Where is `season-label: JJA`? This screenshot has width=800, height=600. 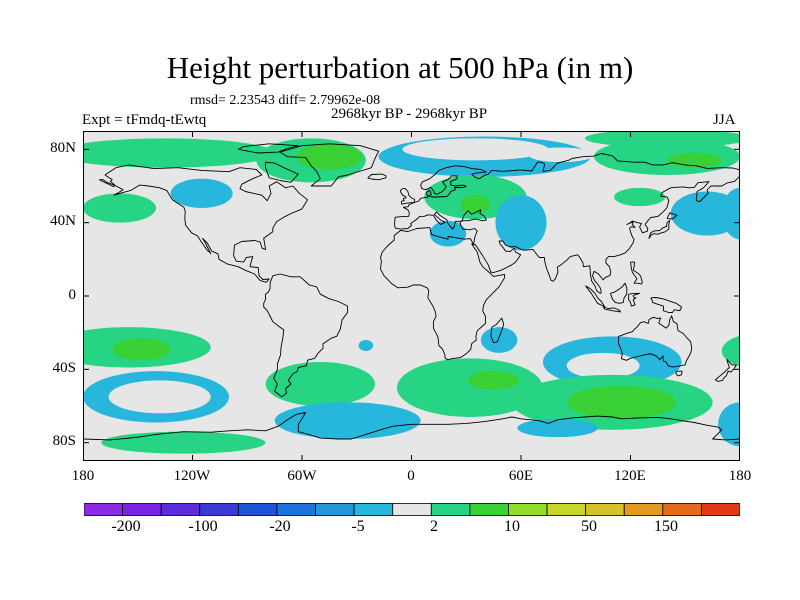
season-label: JJA is located at coordinates (724, 120).